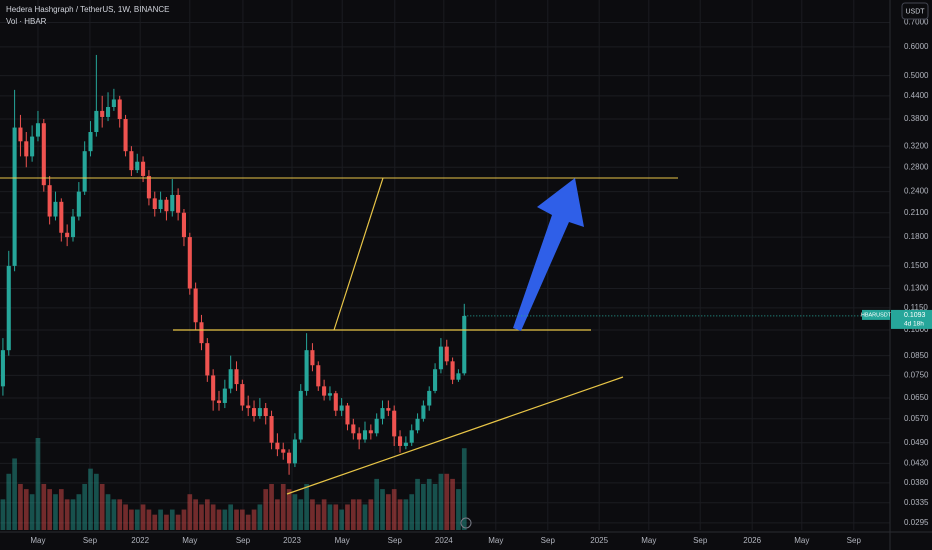  I want to click on measure-line, so click(358, 254).